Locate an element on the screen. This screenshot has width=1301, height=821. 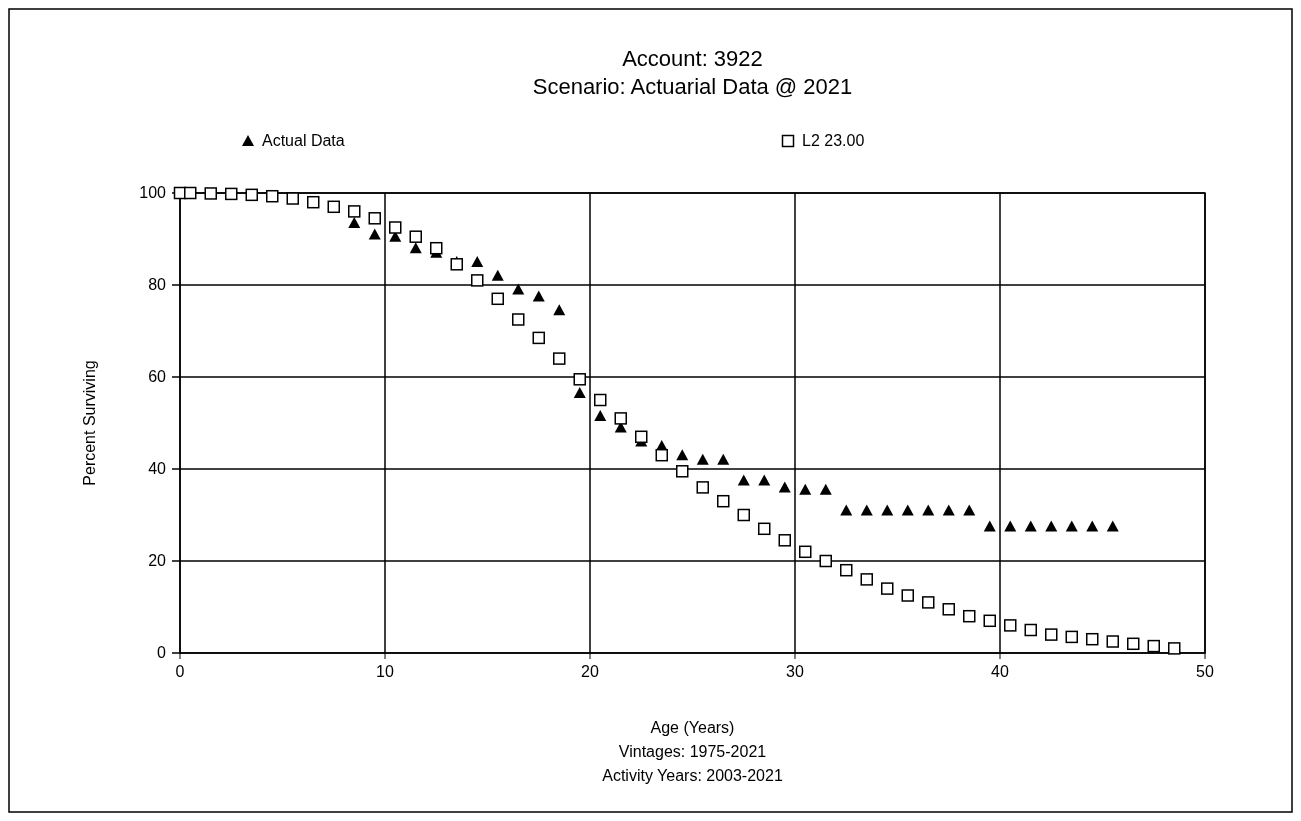
x-tick-label: 10 is located at coordinates (385, 671).